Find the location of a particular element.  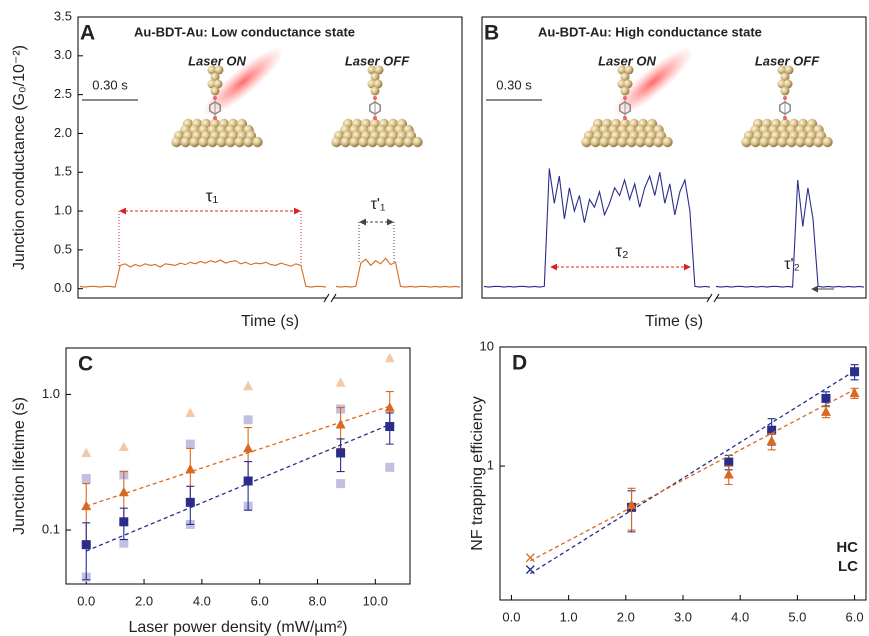

y-tick-label: 1.5 is located at coordinates (63, 171).